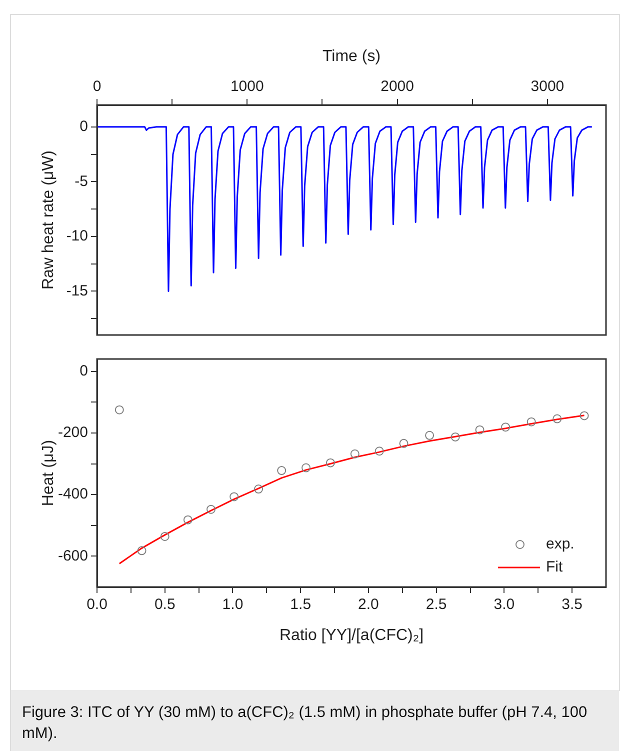 This screenshot has height=751, width=620. I want to click on y-tick-label: -5, so click(81, 181).